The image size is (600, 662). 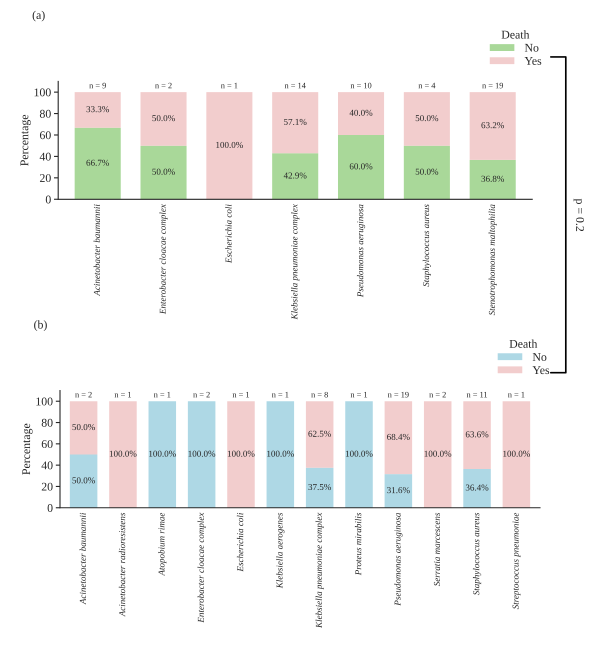 What do you see at coordinates (358, 544) in the screenshot?
I see `x-tick-label: Proteus mirabilis` at bounding box center [358, 544].